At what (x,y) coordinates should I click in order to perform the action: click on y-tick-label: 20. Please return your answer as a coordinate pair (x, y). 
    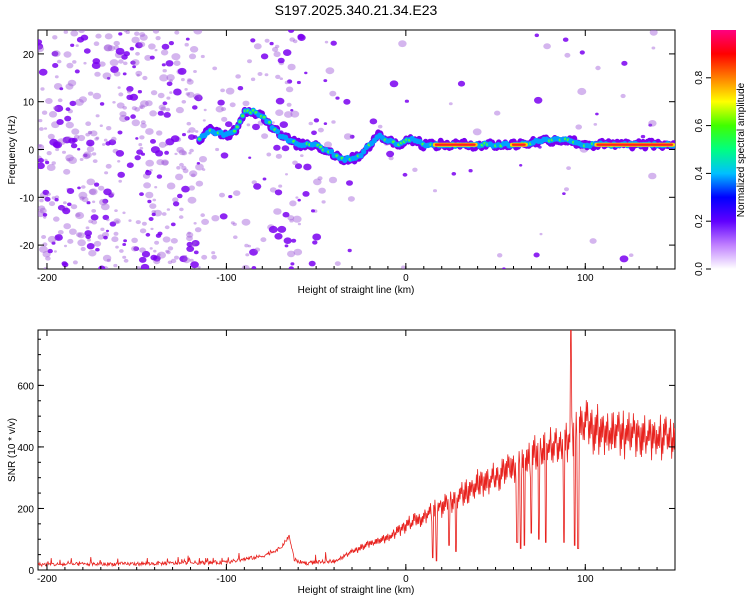
    Looking at the image, I should click on (29, 55).